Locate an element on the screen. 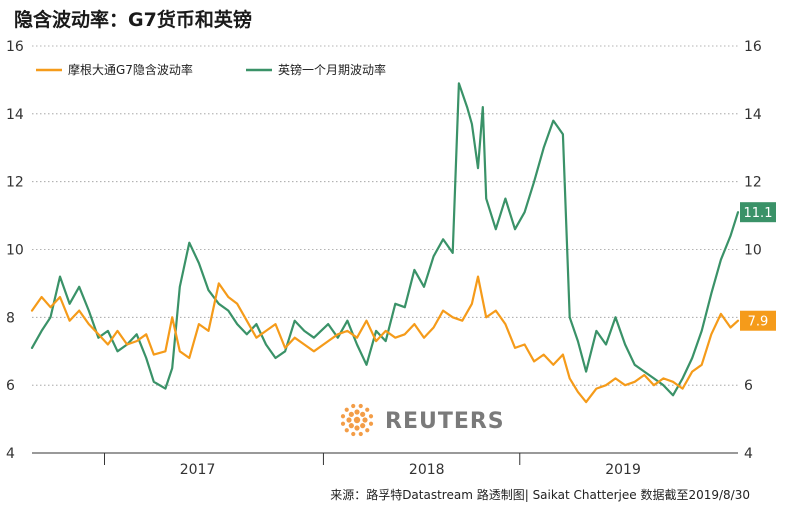 The height and width of the screenshot is (507, 786). y-tick-label-left: 14 is located at coordinates (15, 115).